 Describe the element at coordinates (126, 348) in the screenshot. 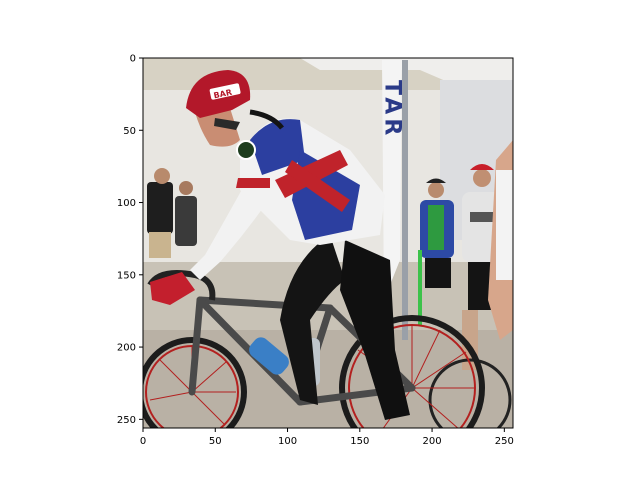

I see `y-tick-label: 200` at that location.